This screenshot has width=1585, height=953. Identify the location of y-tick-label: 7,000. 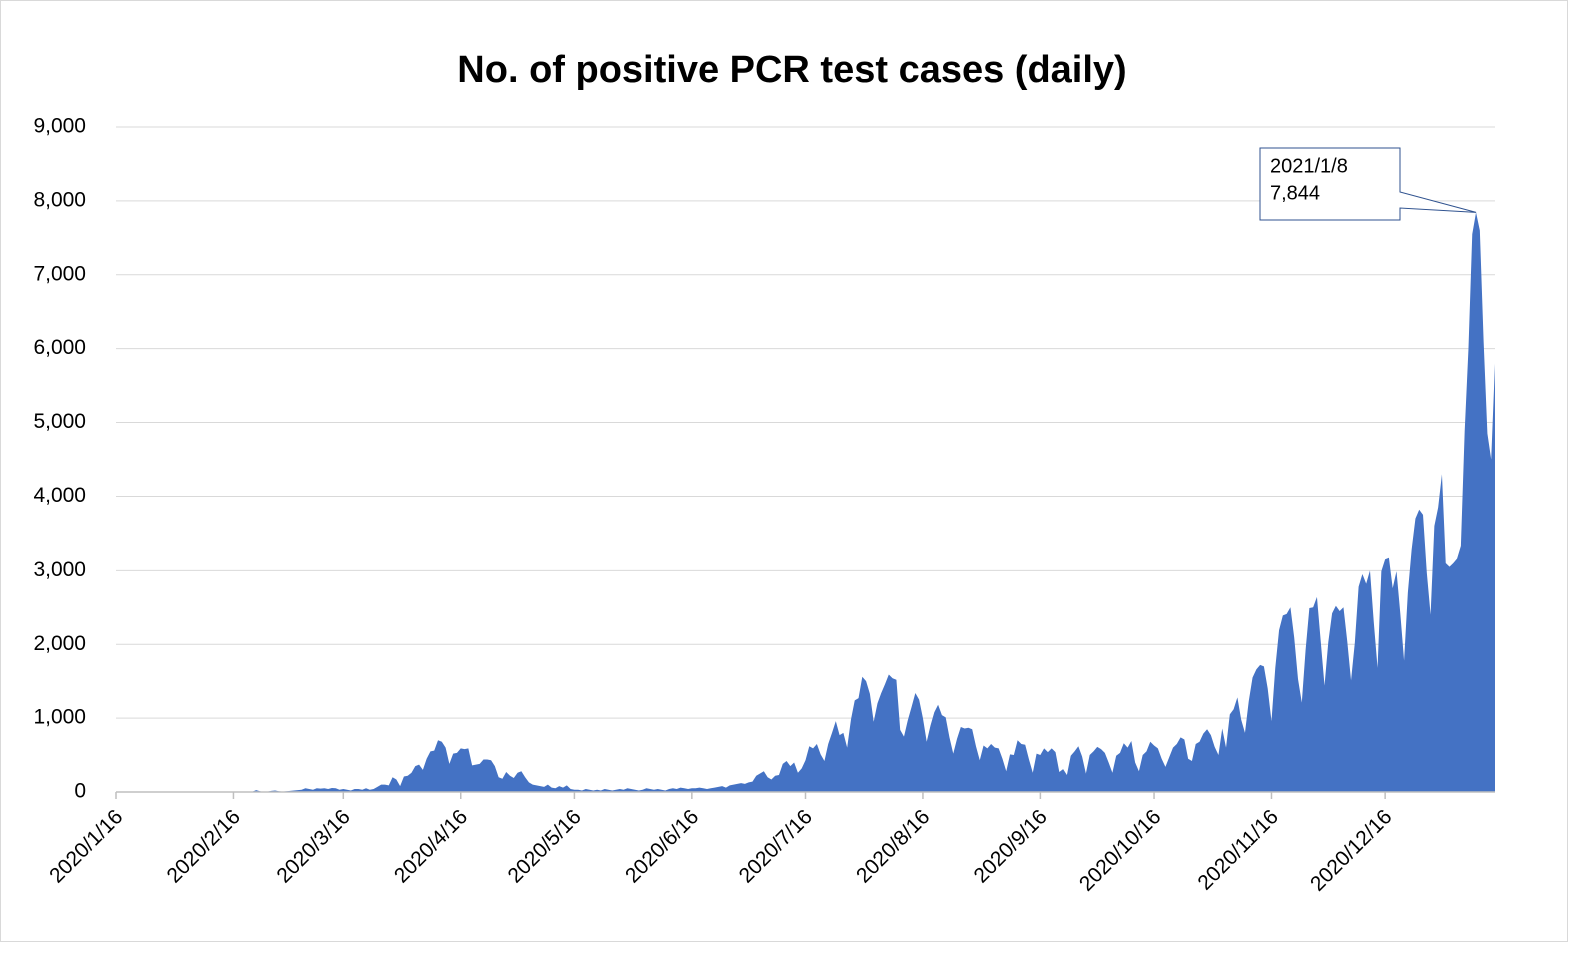
(59, 273).